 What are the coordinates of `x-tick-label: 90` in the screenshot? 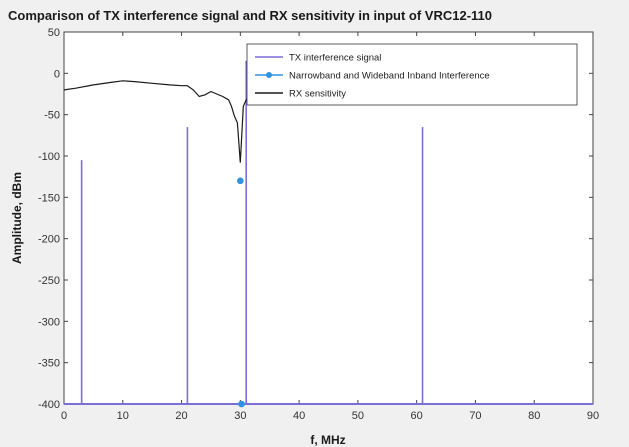 It's located at (593, 416).